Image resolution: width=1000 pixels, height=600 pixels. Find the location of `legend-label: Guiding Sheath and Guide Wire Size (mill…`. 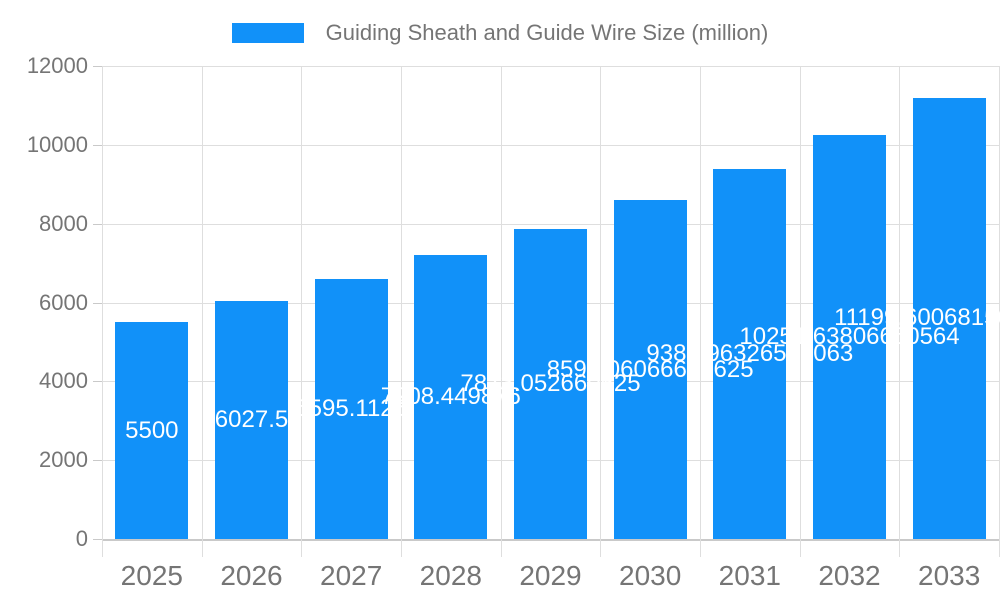

legend-label: Guiding Sheath and Guide Wire Size (mill… is located at coordinates (547, 32).